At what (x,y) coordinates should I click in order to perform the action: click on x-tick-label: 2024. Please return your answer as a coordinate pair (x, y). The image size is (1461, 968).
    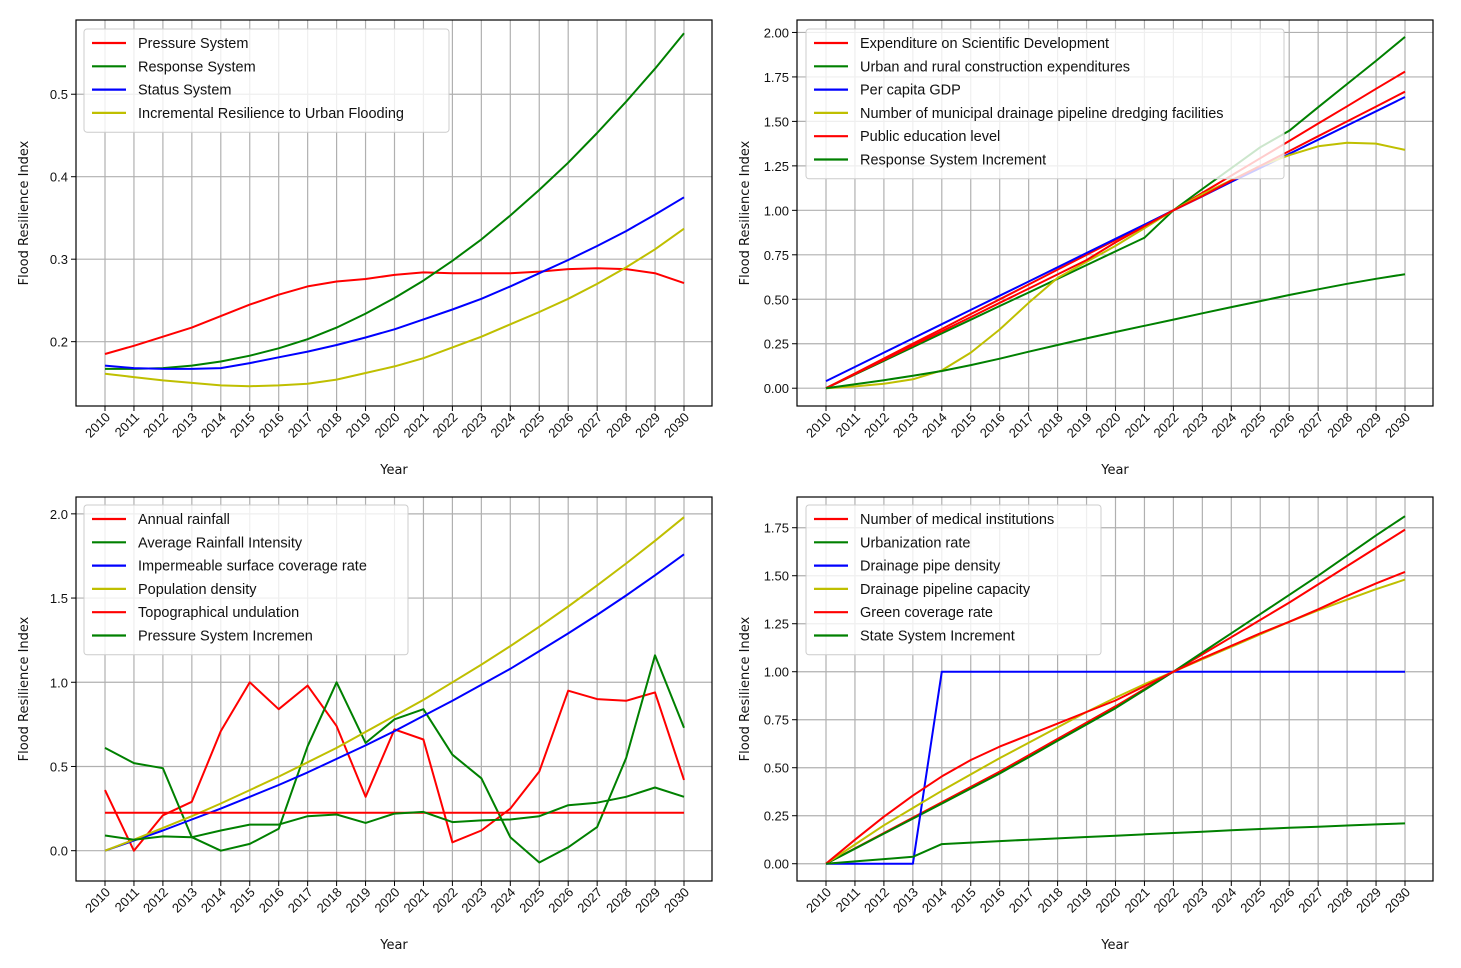
    Looking at the image, I should click on (502, 425).